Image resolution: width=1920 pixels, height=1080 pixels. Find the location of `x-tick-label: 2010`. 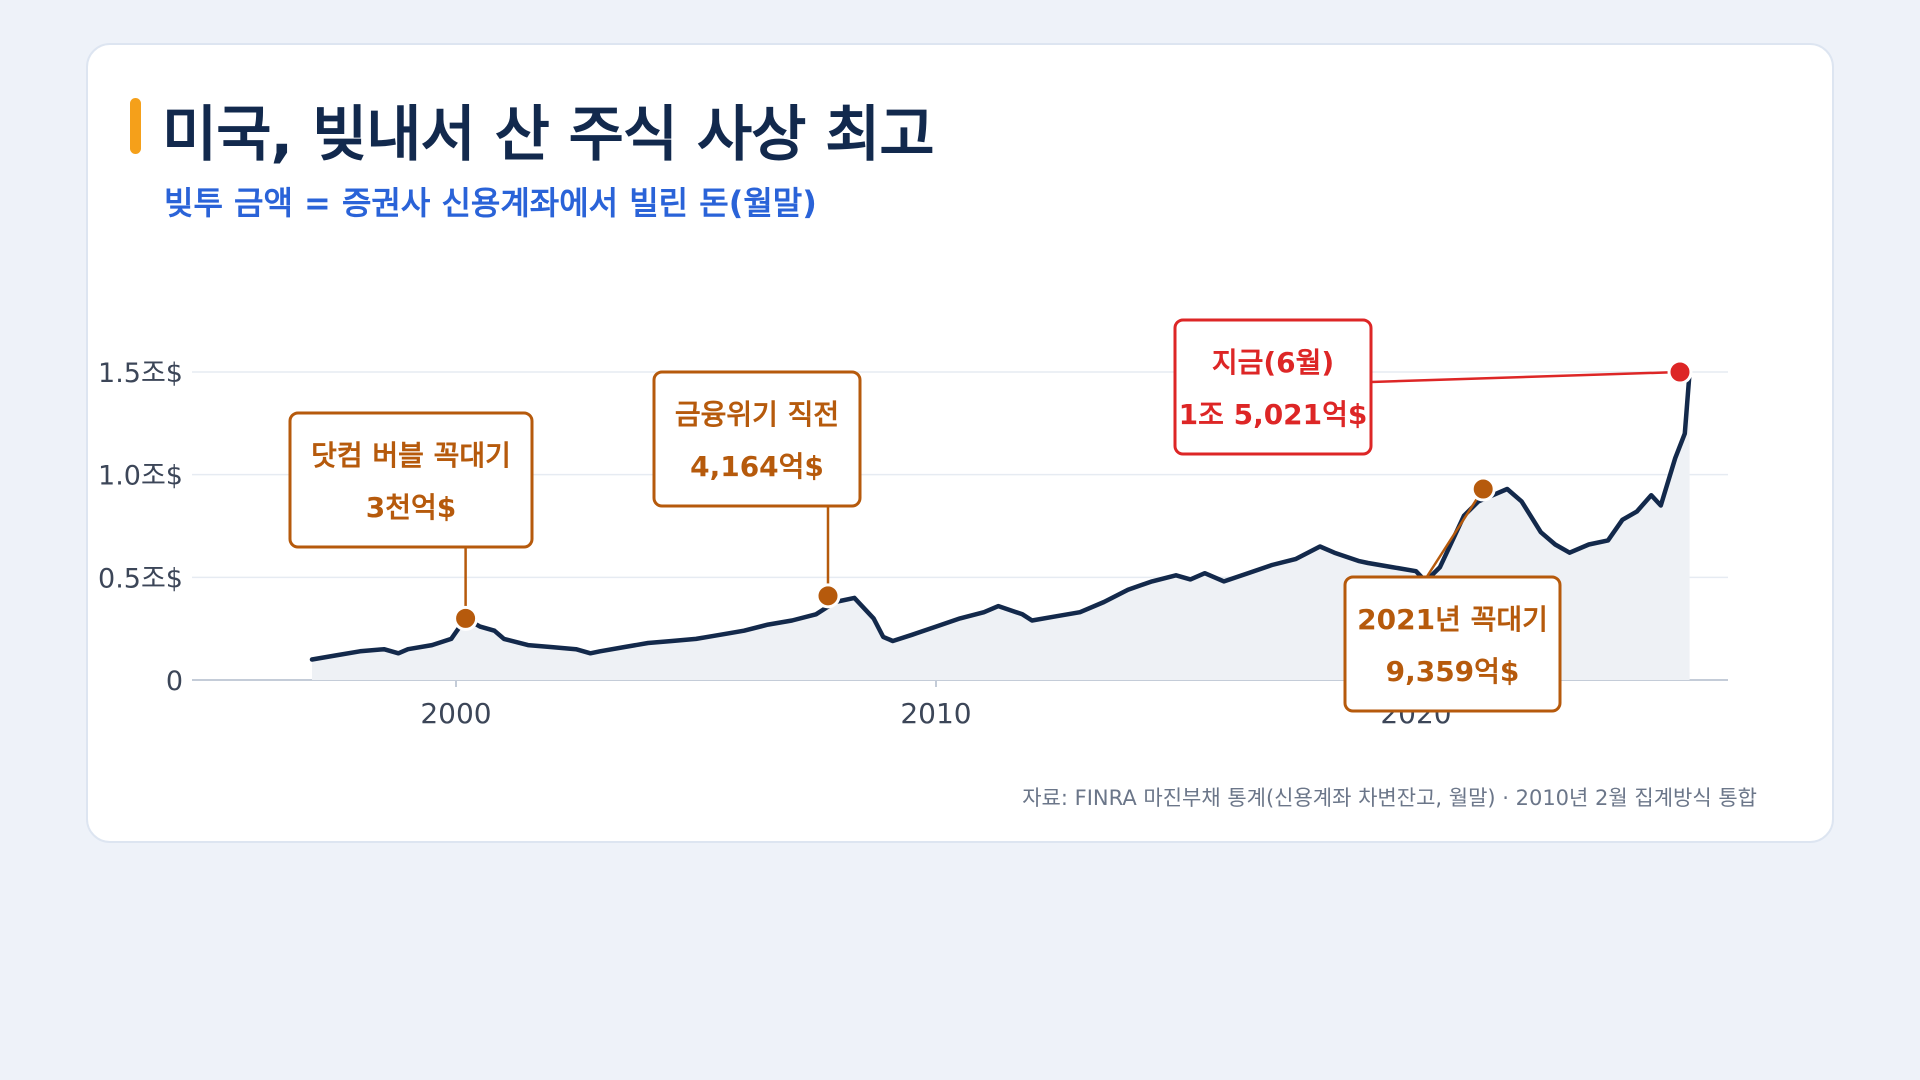

x-tick-label: 2010 is located at coordinates (935, 713).